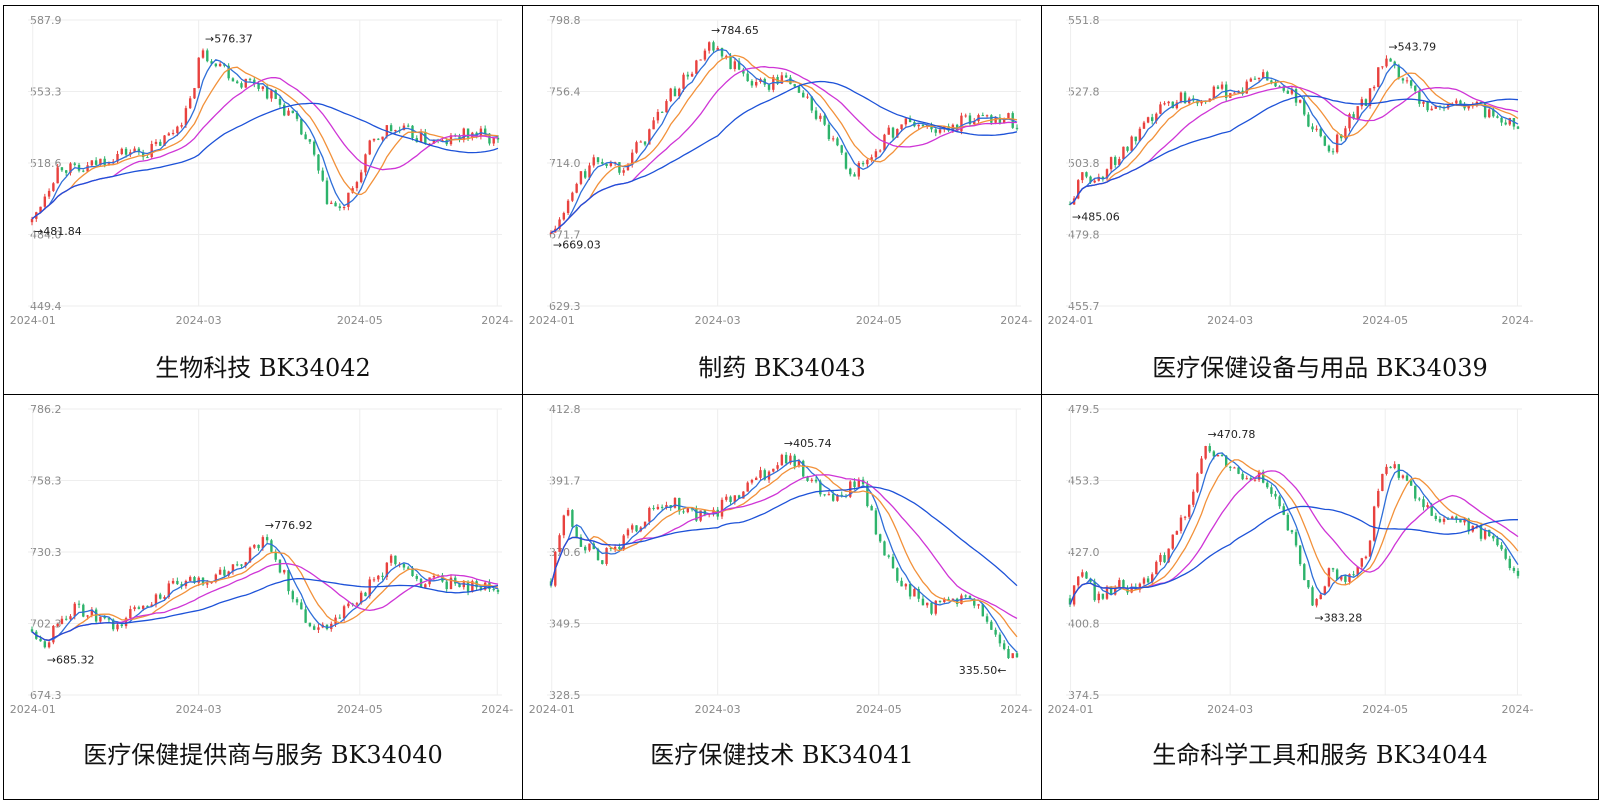  Describe the element at coordinates (1071, 320) in the screenshot. I see `x-tick-label: 2024-01` at that location.